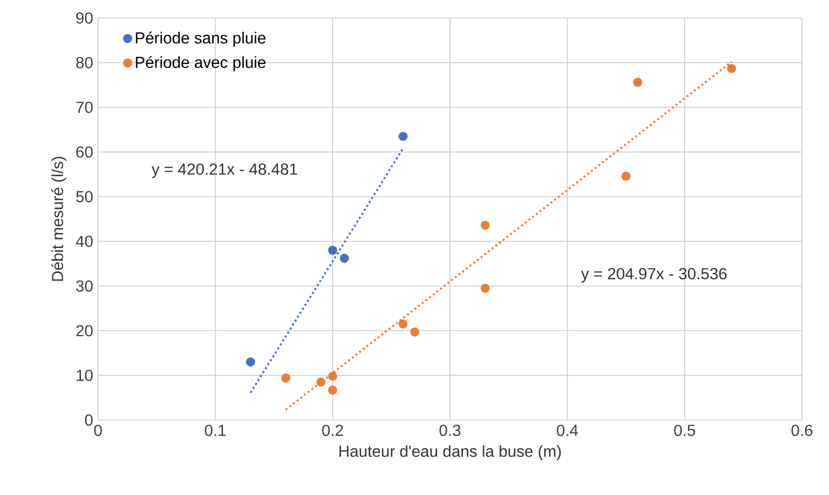 The image size is (829, 495). I want to click on x-tick-label: 0, so click(98, 430).